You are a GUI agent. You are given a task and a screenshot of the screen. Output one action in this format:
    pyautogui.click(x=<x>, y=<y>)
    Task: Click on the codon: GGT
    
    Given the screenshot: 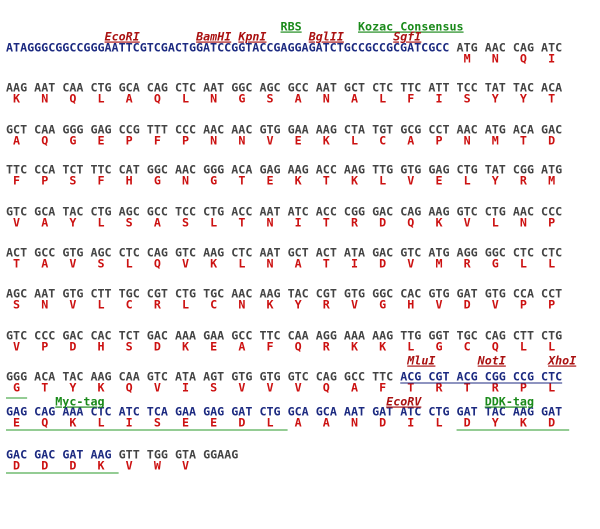 What is the action you would take?
    pyautogui.click(x=438, y=336)
    